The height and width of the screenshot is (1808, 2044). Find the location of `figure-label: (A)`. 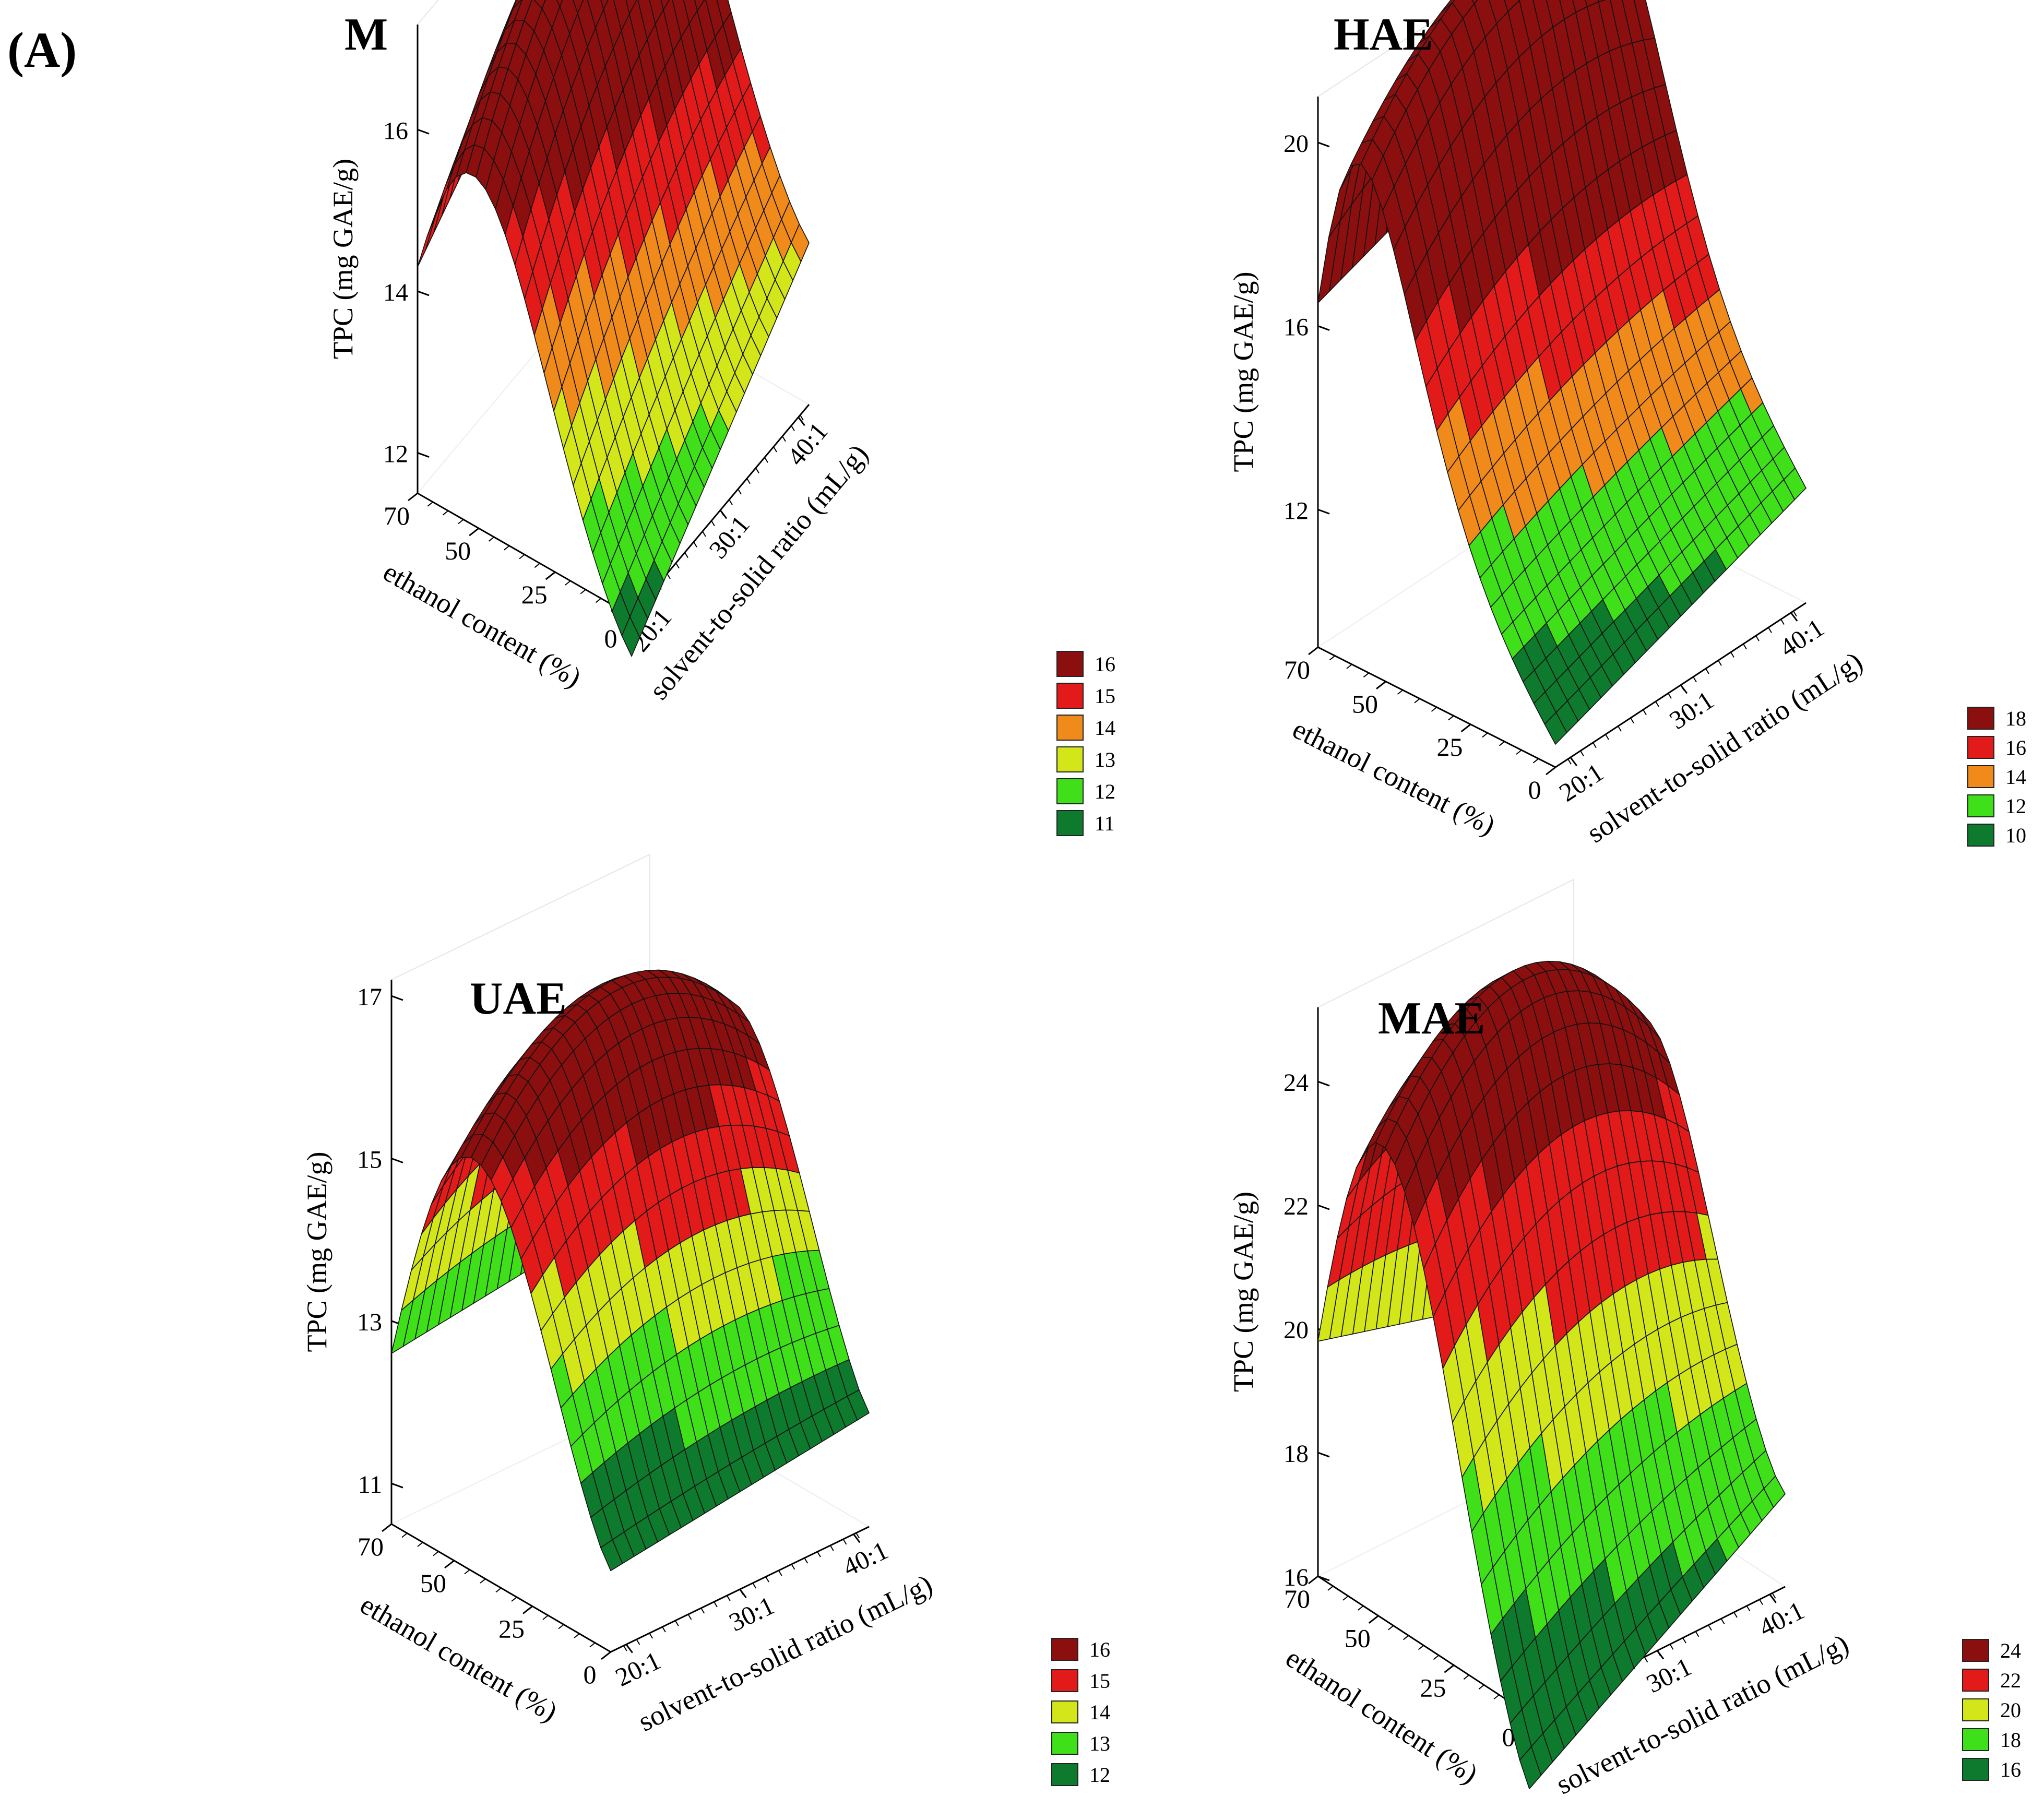

figure-label: (A) is located at coordinates (42, 50).